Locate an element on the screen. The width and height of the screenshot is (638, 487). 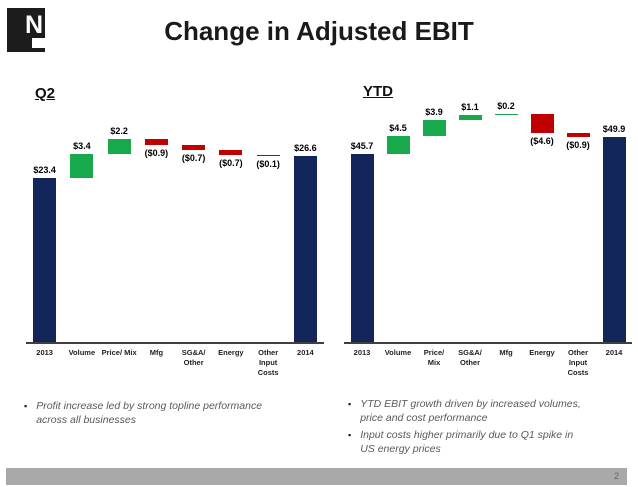
company-logo: N is located at coordinates (26, 30).